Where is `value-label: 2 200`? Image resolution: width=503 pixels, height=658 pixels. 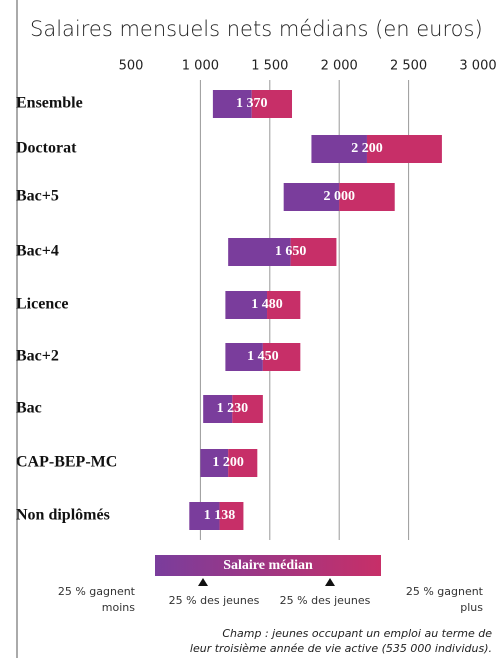 value-label: 2 200 is located at coordinates (367, 148).